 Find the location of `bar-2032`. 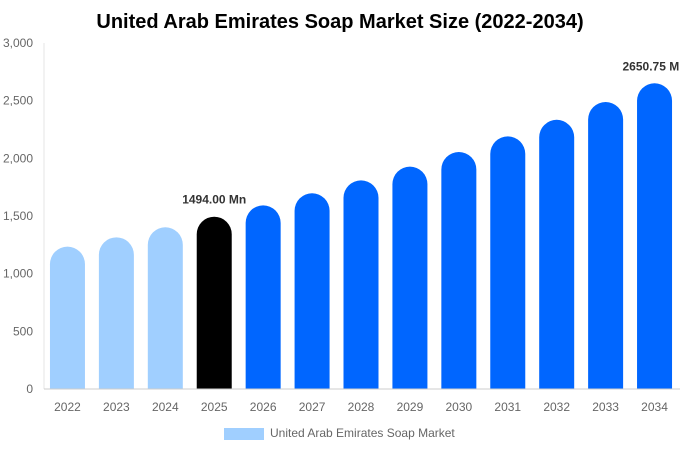

bar-2032 is located at coordinates (557, 254).